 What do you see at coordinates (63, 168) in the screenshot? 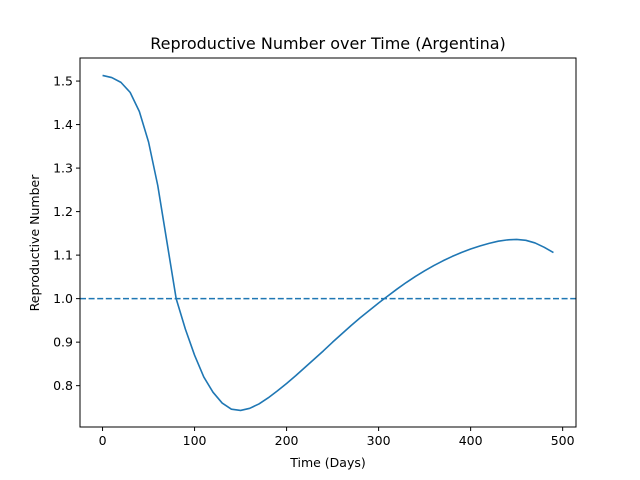
I see `y-tick-label: 1.3` at bounding box center [63, 168].